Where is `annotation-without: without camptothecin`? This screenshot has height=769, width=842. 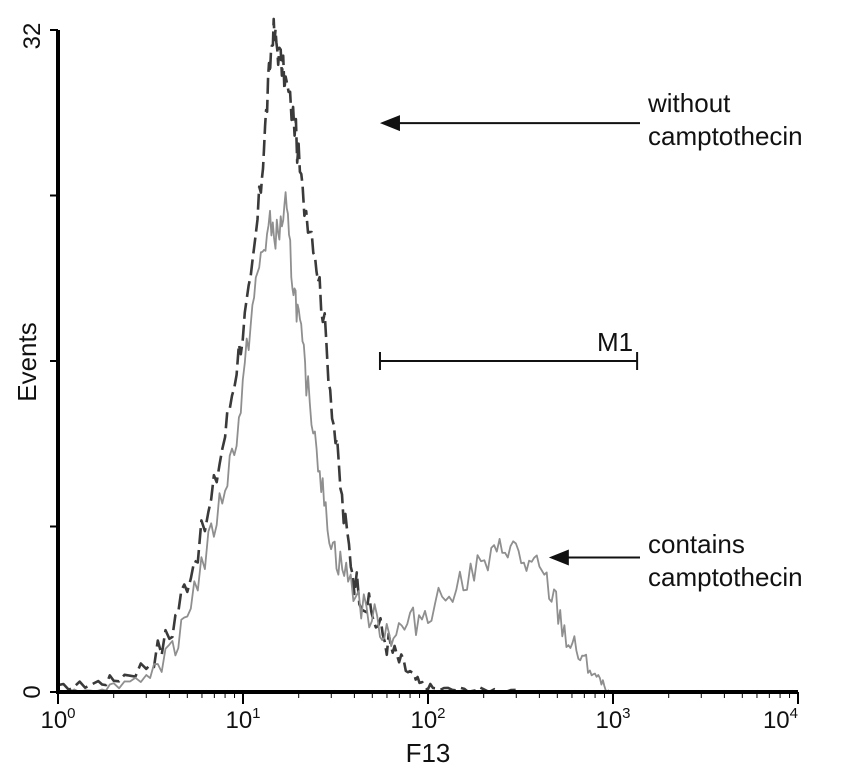 annotation-without: without camptothecin is located at coordinates (591, 119).